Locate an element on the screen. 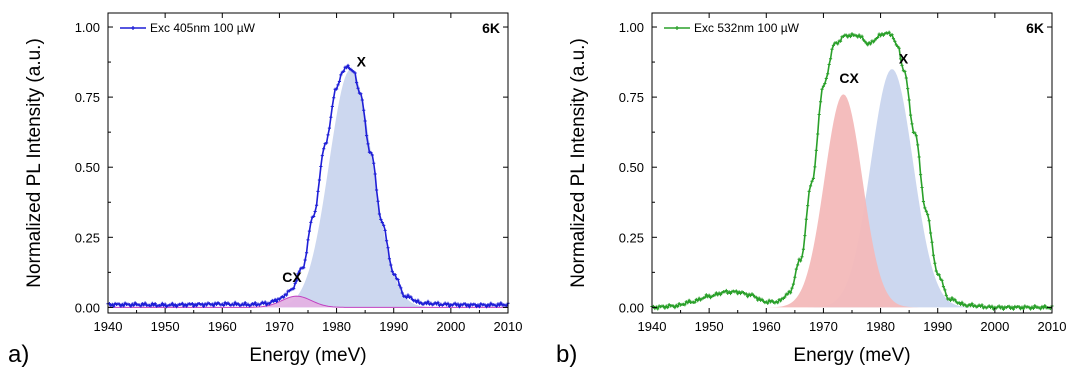  legend: Exc 532nm 100 µW is located at coordinates (732, 28).